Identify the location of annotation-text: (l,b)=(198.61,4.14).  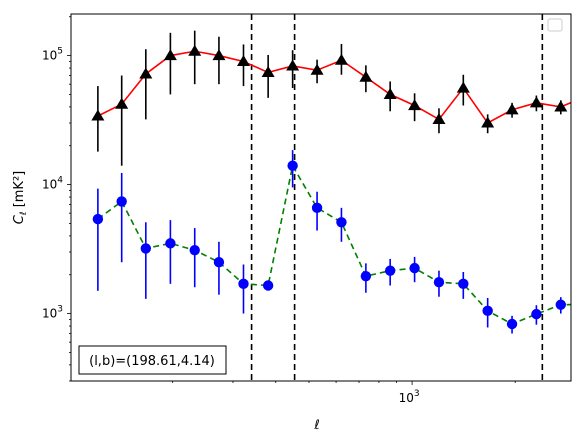
(152, 361).